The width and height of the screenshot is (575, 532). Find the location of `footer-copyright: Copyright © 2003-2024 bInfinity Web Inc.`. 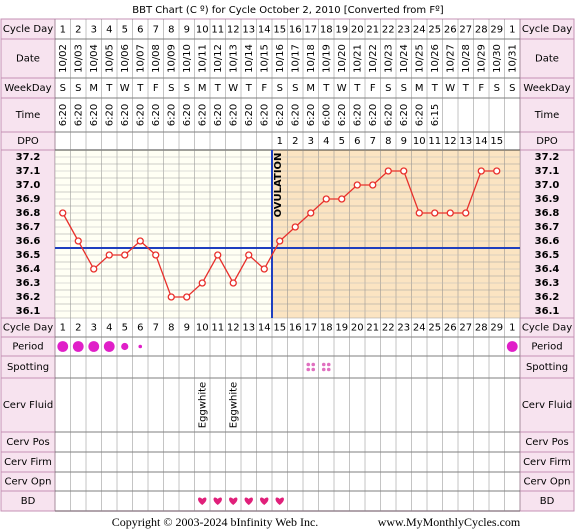

footer-copyright: Copyright © 2003-2024 bInfinity Web Inc. is located at coordinates (215, 522).